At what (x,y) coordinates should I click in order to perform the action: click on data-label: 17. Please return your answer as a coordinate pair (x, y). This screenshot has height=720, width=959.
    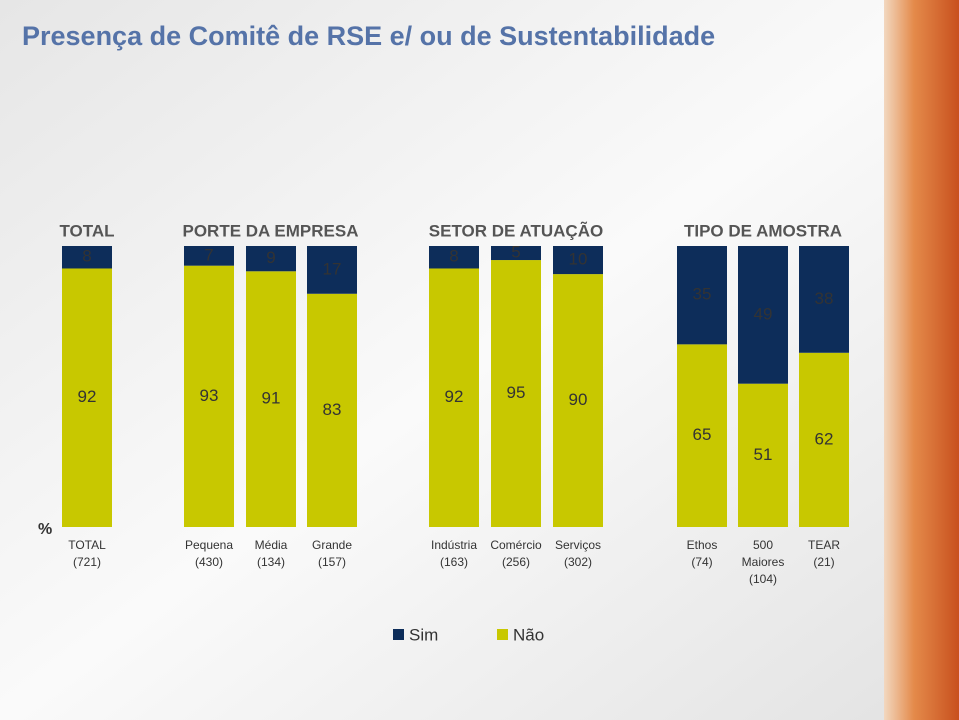
    Looking at the image, I should click on (332, 268).